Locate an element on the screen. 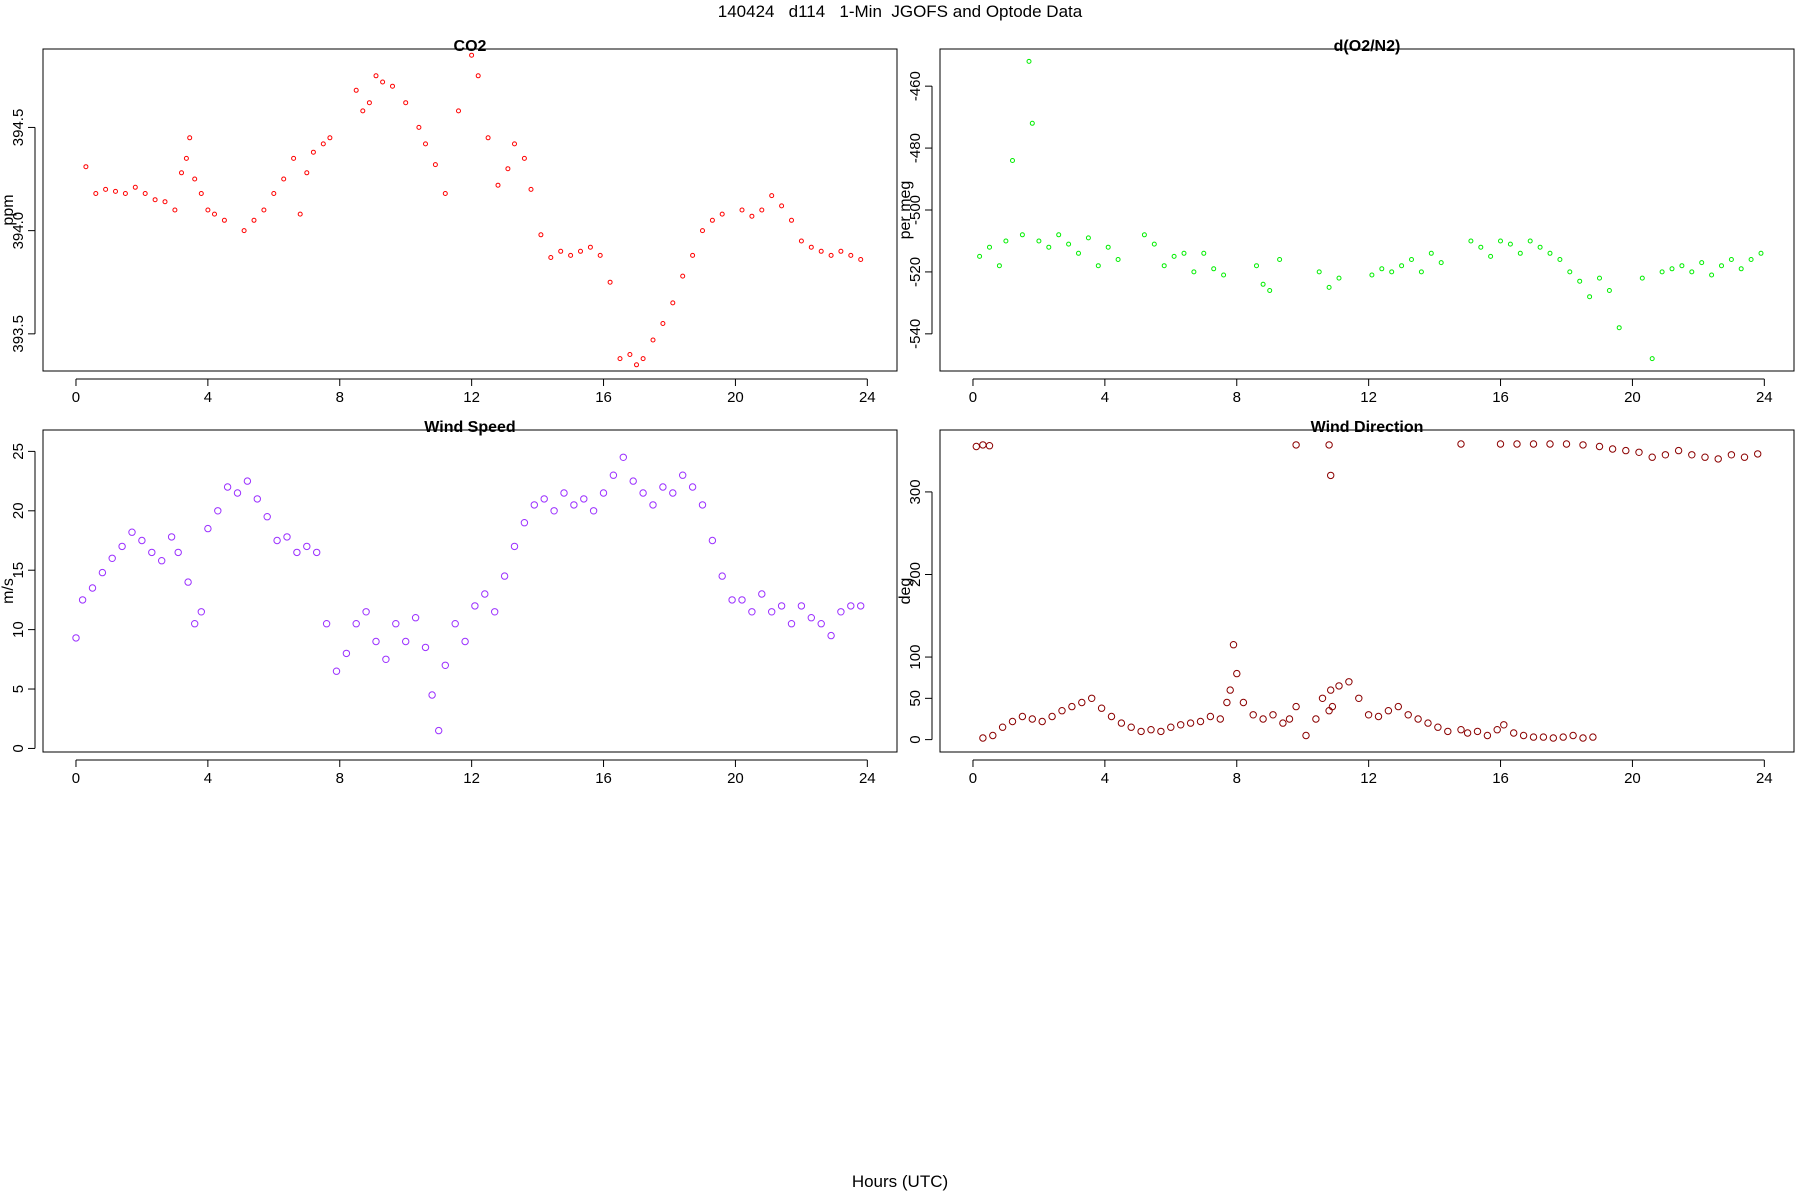  plot-frame is located at coordinates (1367, 210).